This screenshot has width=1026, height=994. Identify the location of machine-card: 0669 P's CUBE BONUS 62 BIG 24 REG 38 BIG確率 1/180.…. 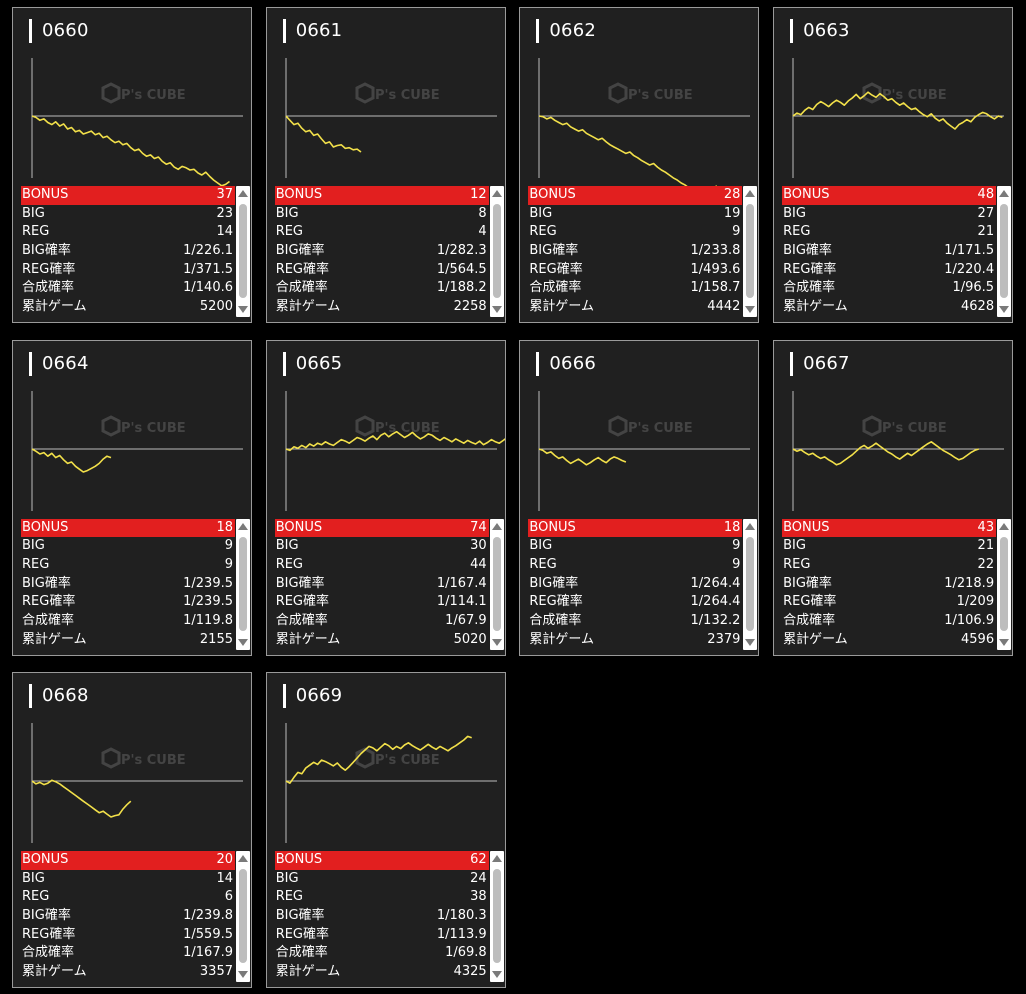
(385, 830).